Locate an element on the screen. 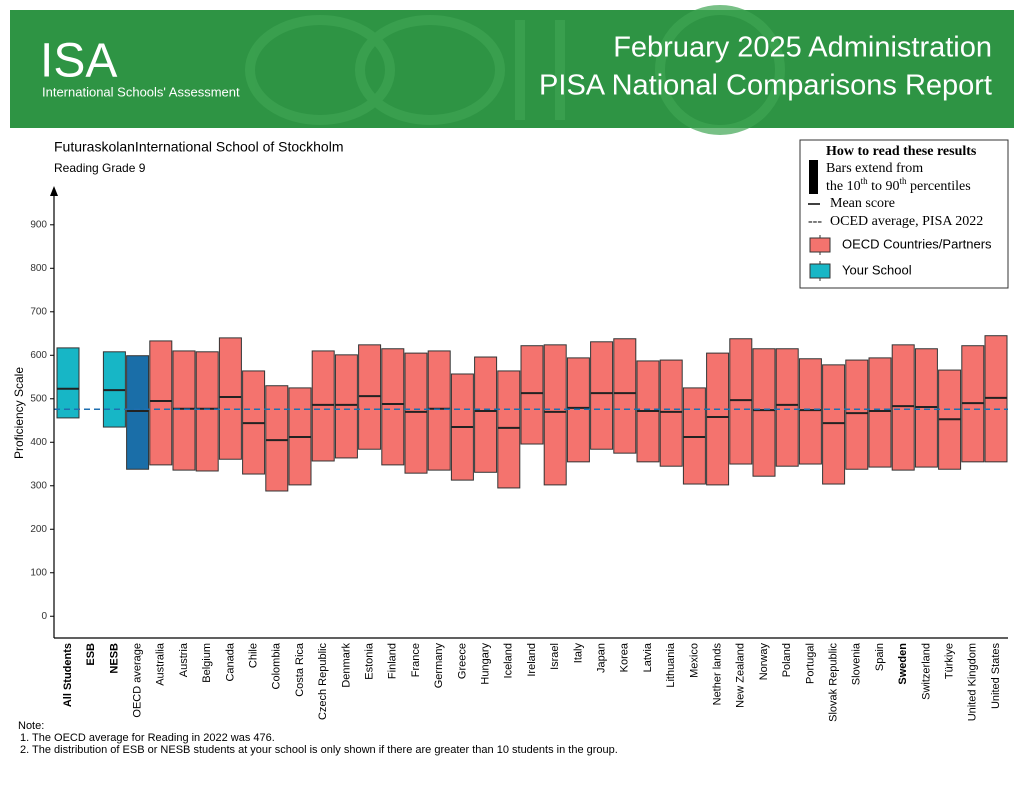 This screenshot has height=791, width=1024. header-decoration is located at coordinates (515, 70).